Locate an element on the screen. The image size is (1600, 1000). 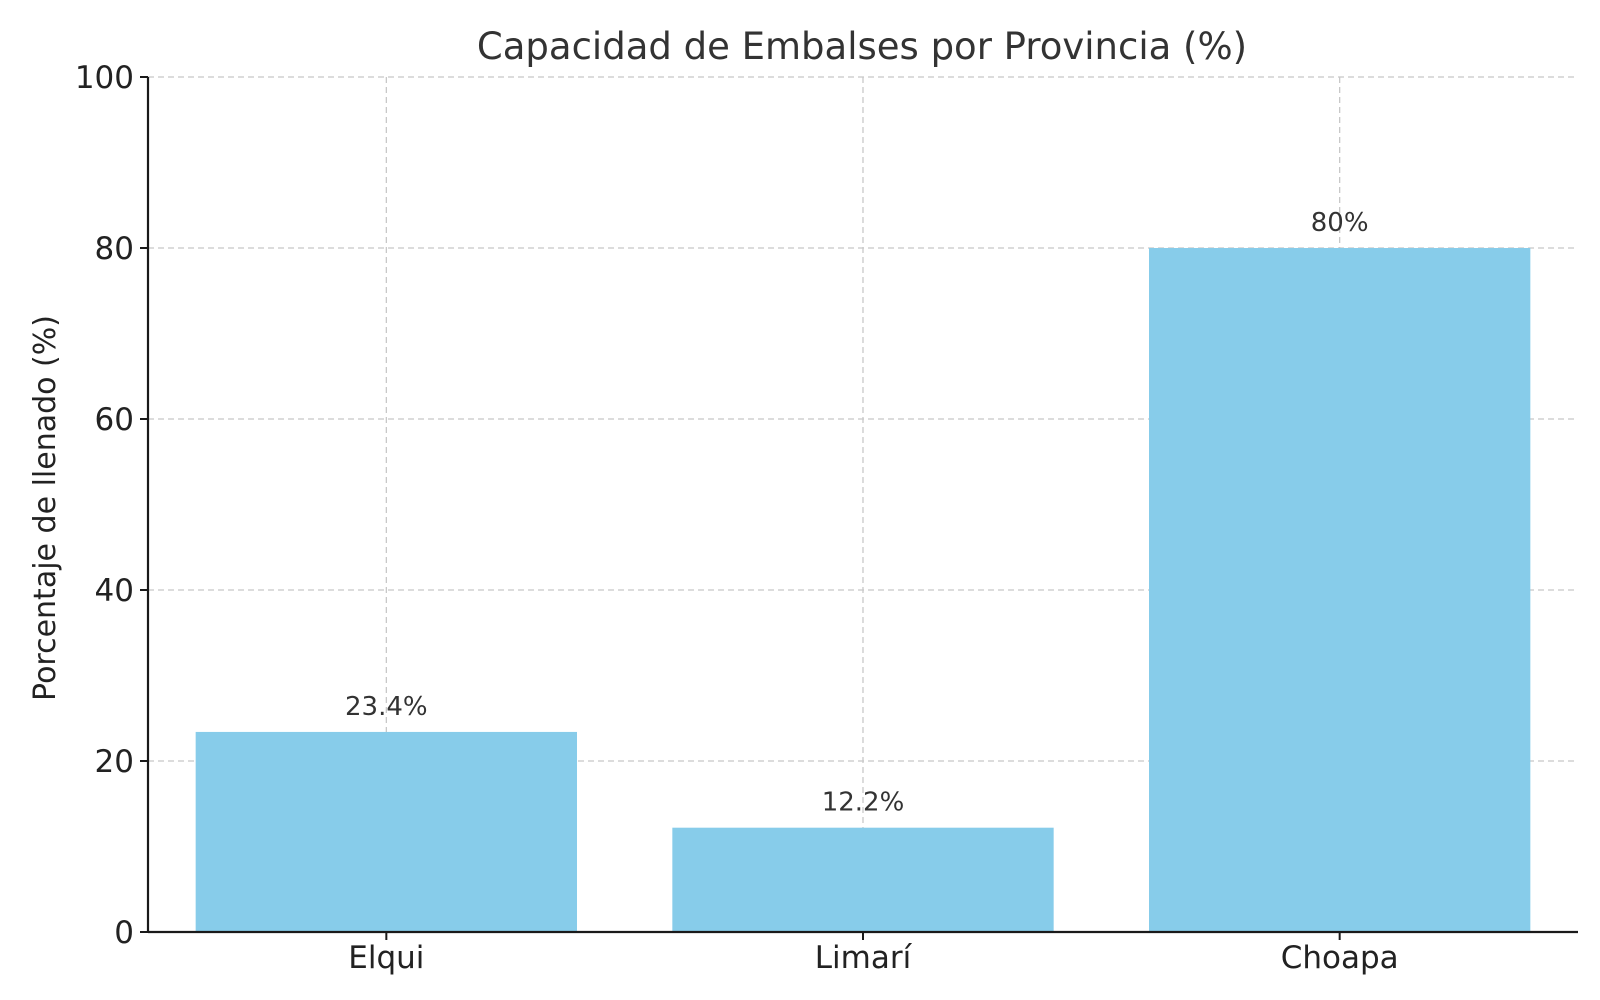
x-tick-label: Limarí is located at coordinates (864, 958).